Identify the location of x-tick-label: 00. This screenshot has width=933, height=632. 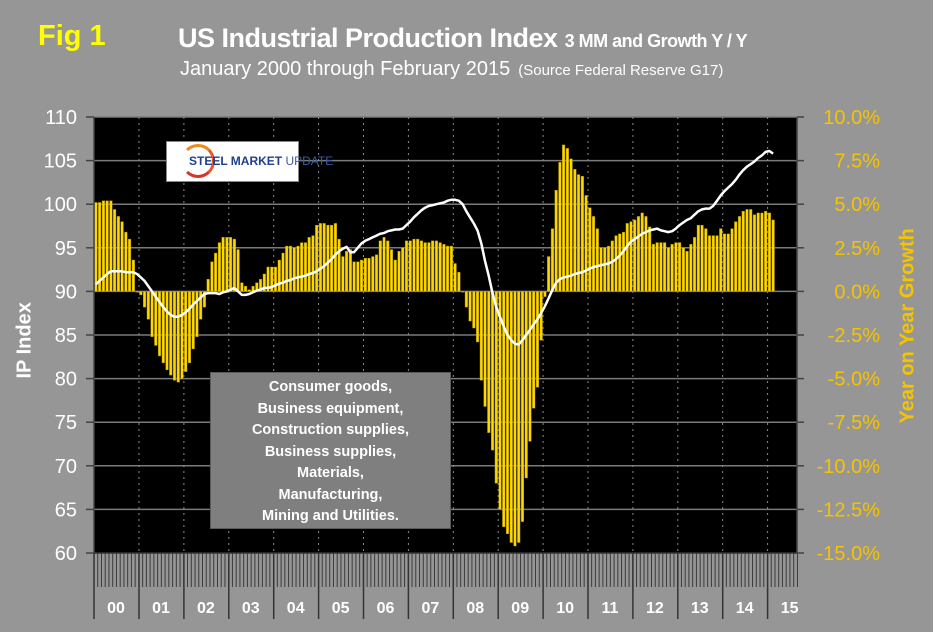
(116, 608).